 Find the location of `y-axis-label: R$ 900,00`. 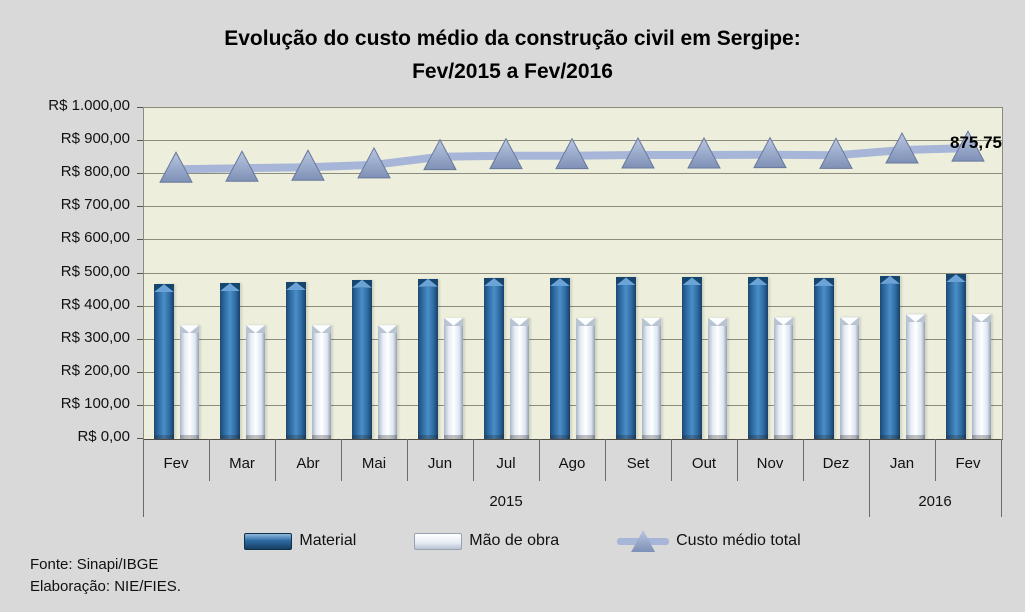

y-axis-label: R$ 900,00 is located at coordinates (95, 139).